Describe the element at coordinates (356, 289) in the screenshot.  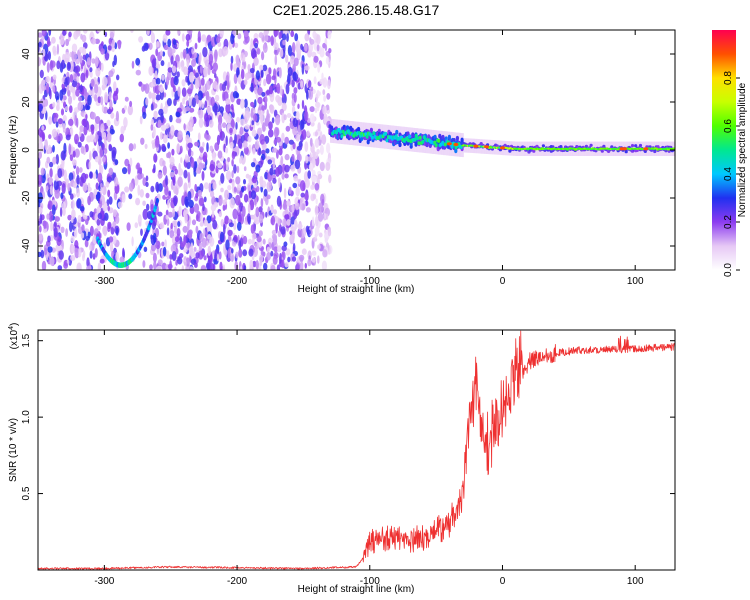
I see `spectrogram-x-label: Height of straight line (km)` at that location.